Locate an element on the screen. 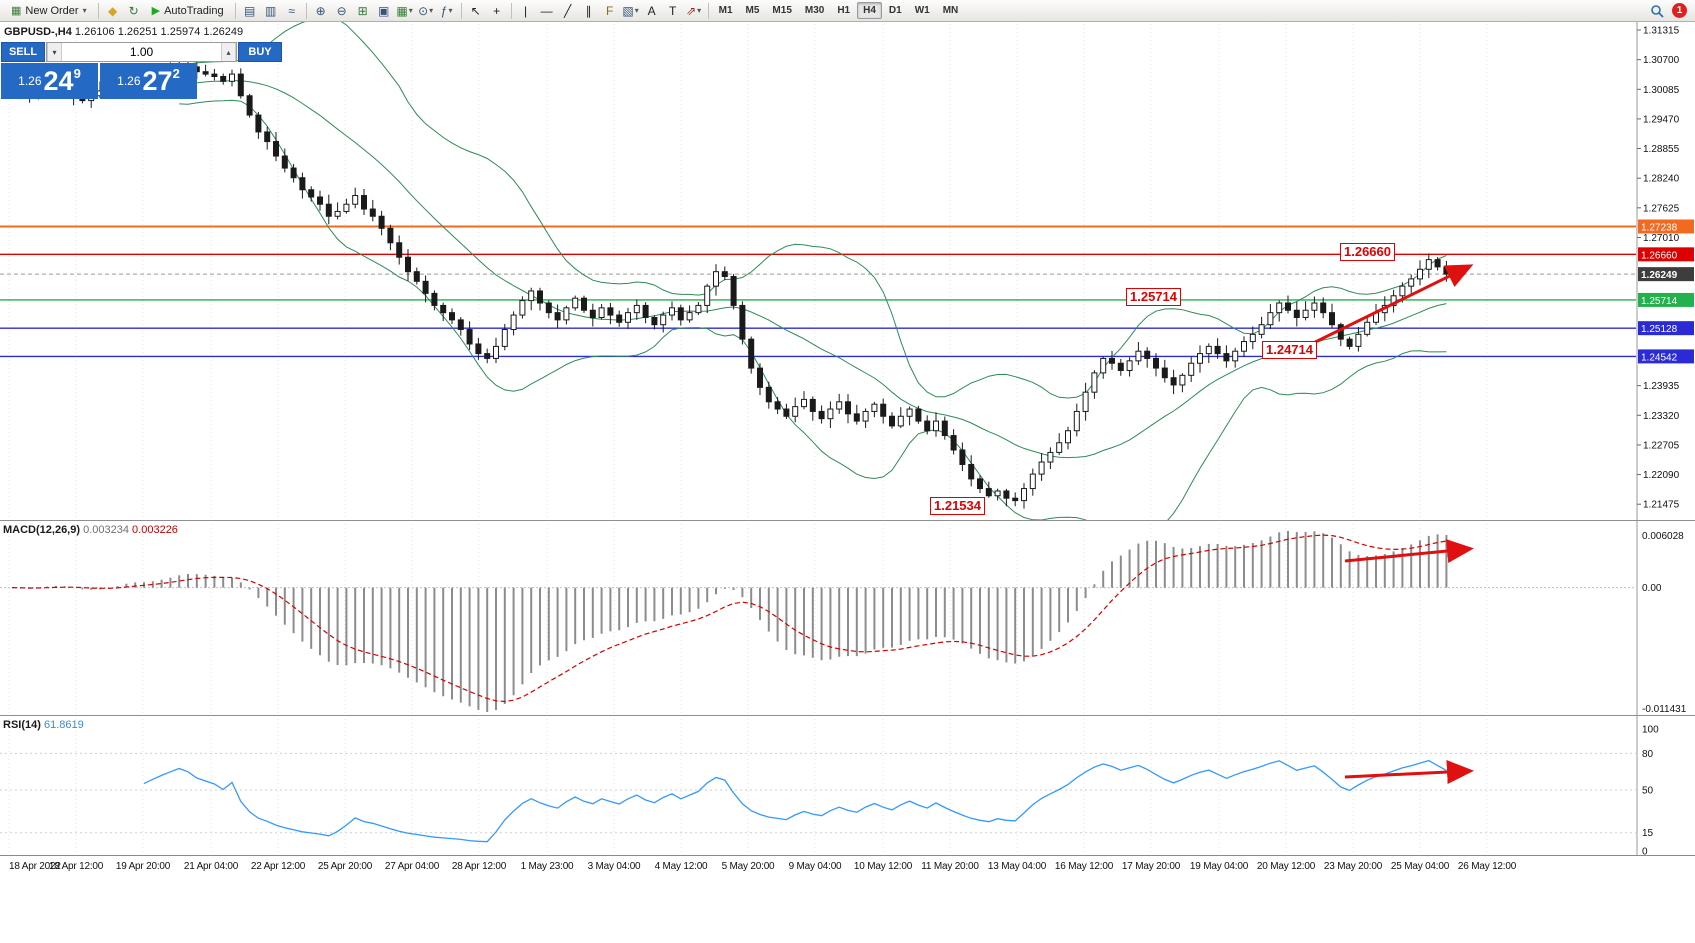 This screenshot has width=1695, height=943. toolbar-indicators-icon: ƒ ▾ is located at coordinates (446, 10).